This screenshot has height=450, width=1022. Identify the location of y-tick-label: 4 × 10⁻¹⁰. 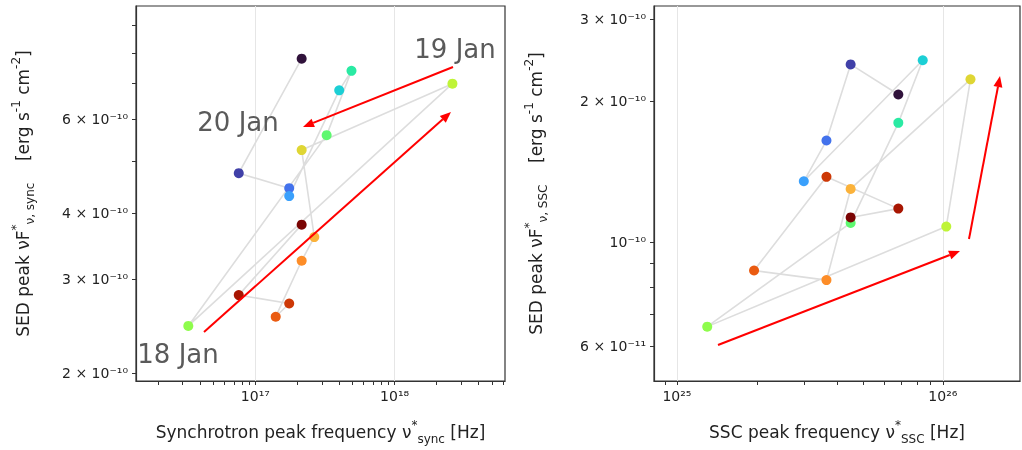
(95, 212).